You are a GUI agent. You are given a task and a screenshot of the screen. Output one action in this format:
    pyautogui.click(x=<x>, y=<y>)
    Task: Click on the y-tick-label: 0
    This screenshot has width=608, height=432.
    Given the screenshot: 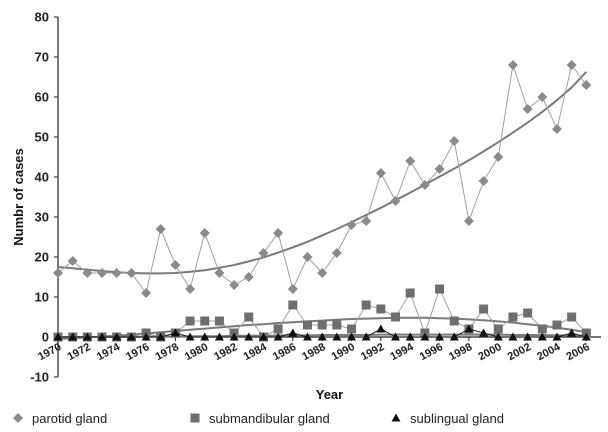 What is the action you would take?
    pyautogui.click(x=45, y=337)
    